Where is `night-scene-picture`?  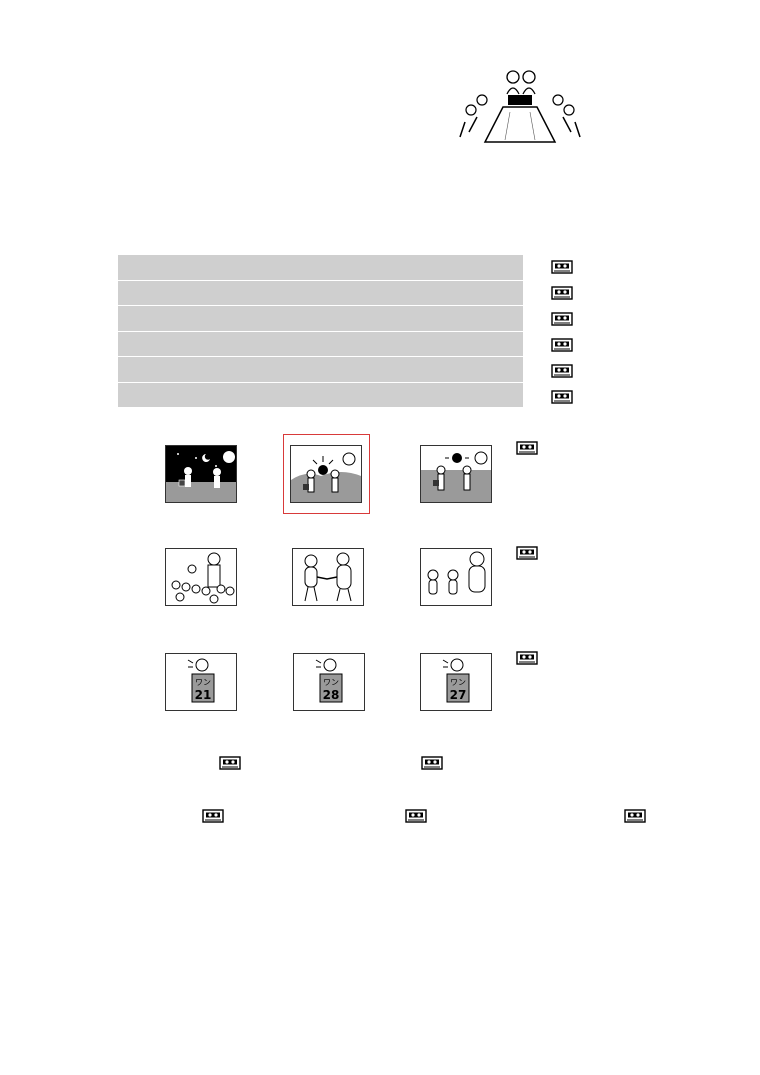
night-scene-picture is located at coordinates (201, 474).